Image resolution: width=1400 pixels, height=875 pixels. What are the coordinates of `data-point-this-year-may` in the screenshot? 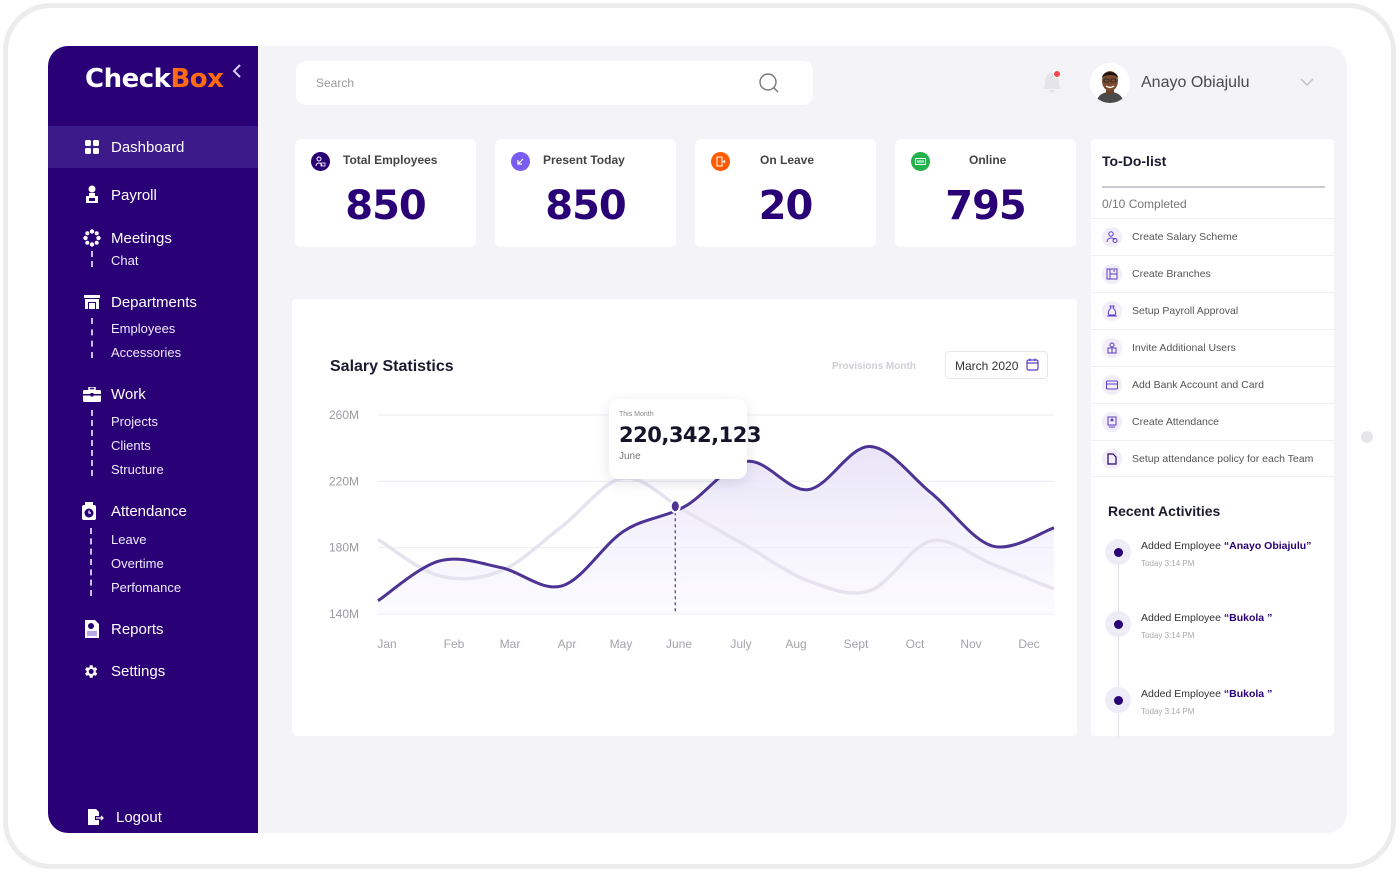 It's located at (624, 531).